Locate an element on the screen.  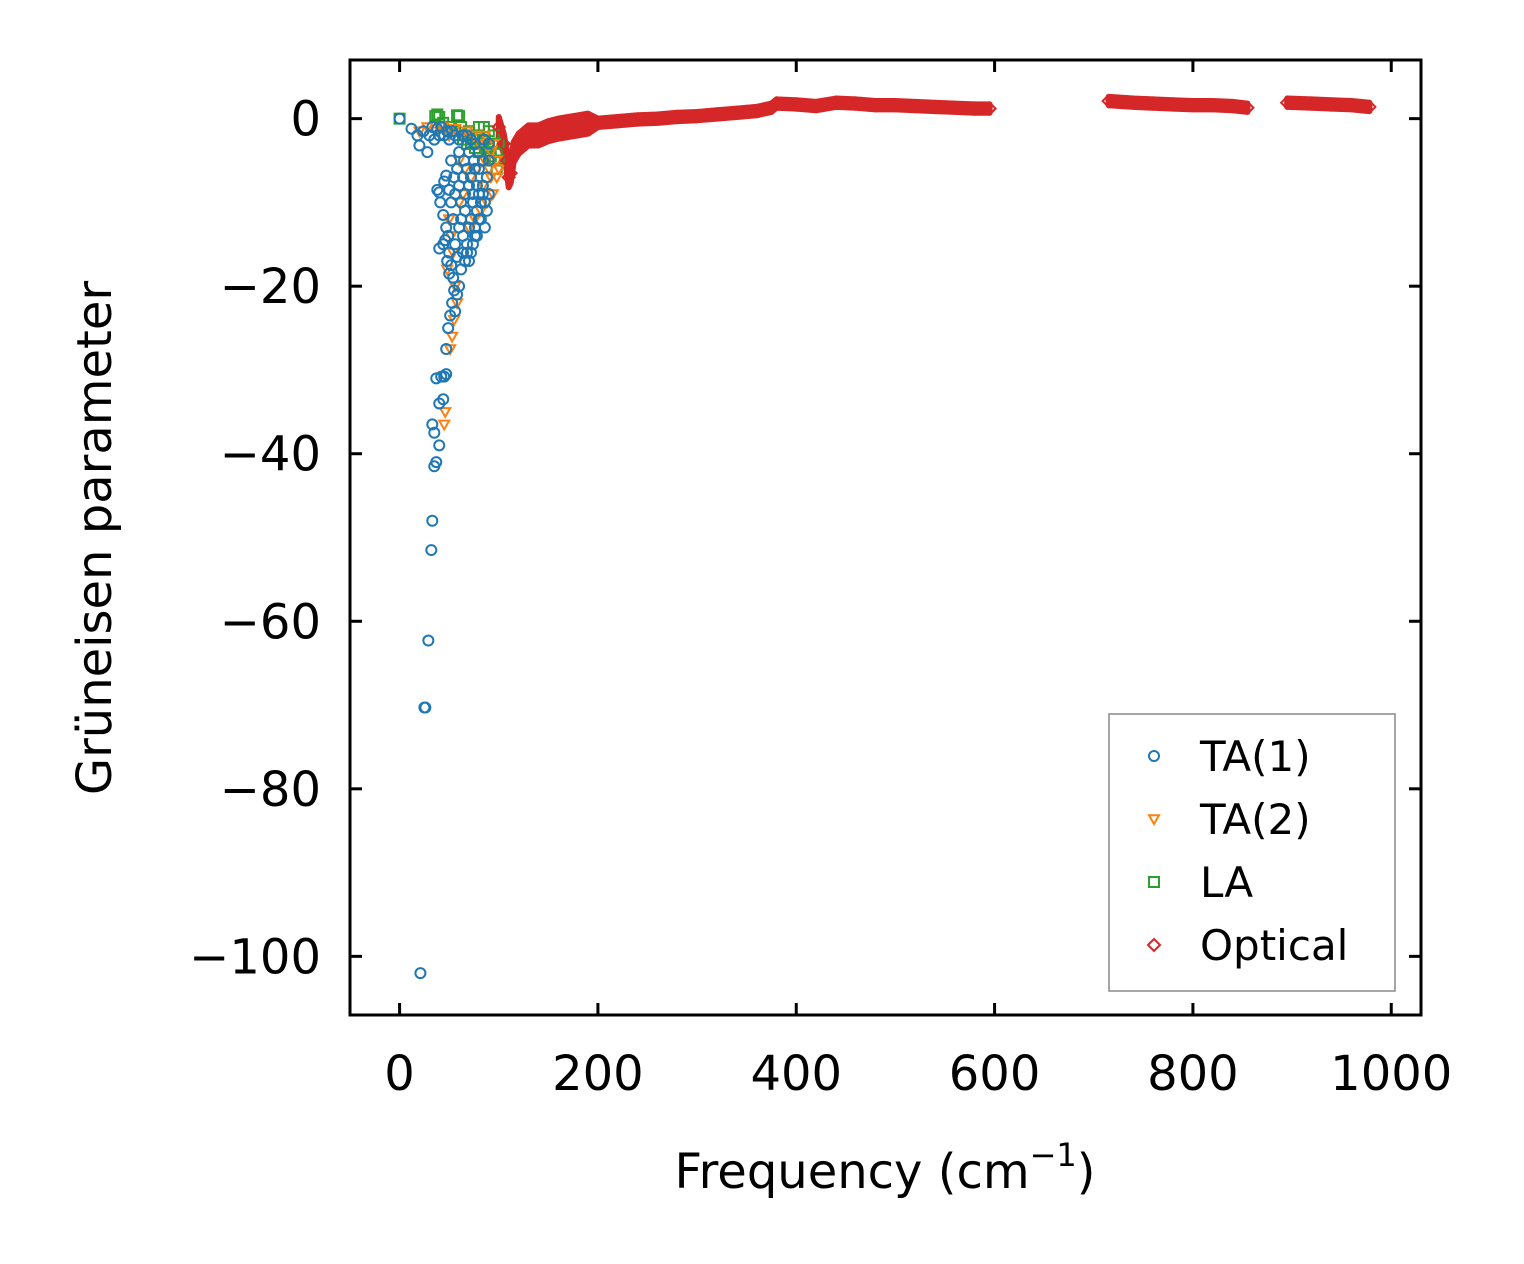
legend-label-la: LA is located at coordinates (1226, 882).